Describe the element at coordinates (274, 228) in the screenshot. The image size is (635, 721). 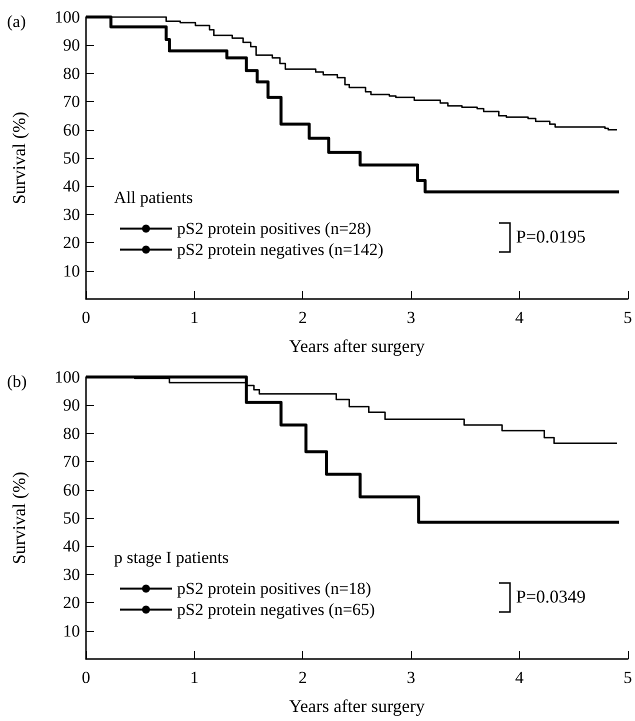
I see `legend-label: pS2 protein positives (n=28)` at that location.